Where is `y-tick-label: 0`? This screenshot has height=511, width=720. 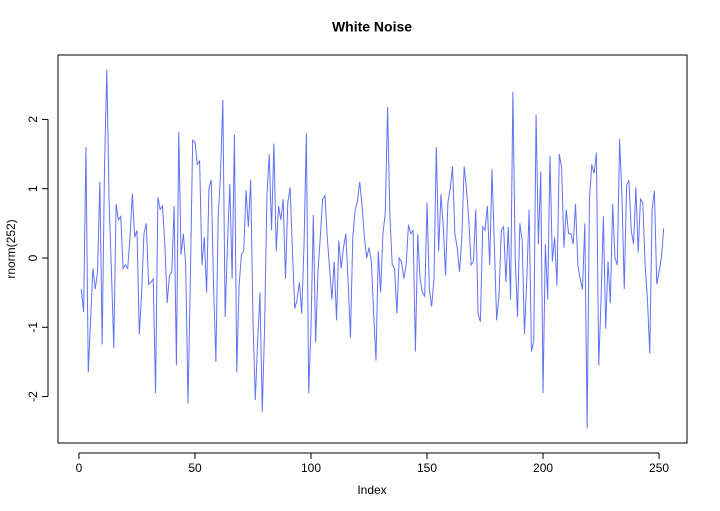
y-tick-label: 0 is located at coordinates (33, 257).